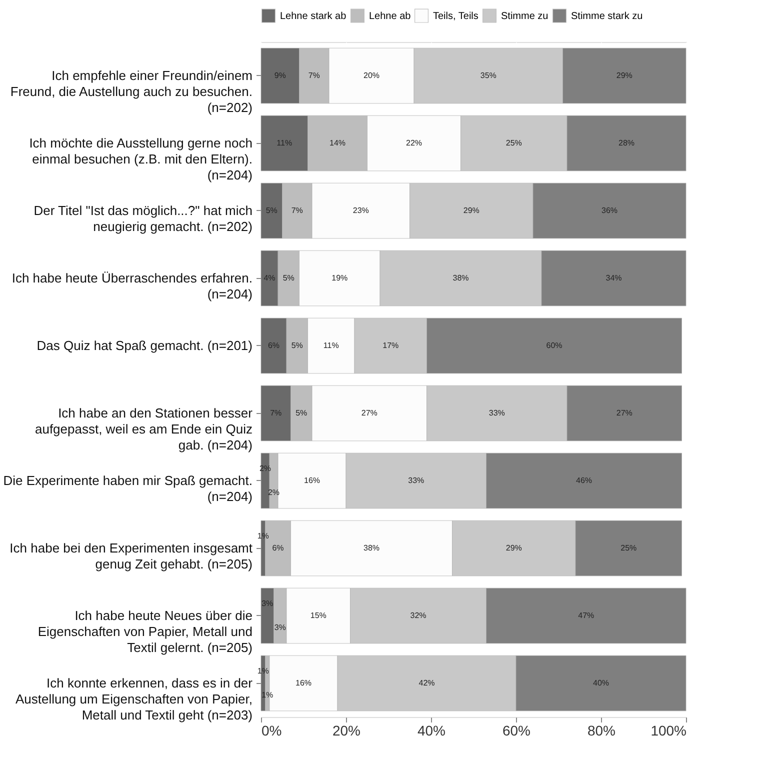  I want to click on data-label: 4%, so click(270, 277).